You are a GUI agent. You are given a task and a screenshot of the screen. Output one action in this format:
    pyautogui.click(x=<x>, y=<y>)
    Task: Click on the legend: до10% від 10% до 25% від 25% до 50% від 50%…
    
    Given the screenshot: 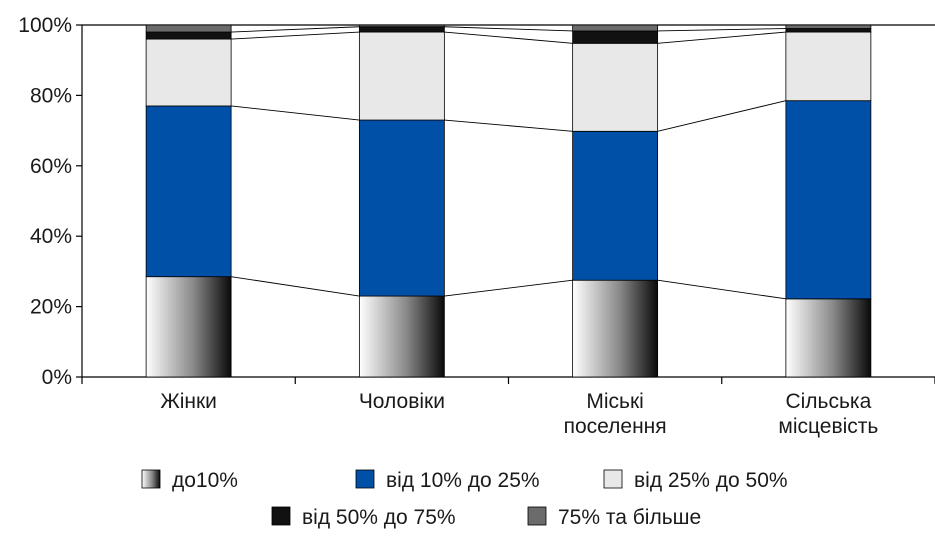 What is the action you would take?
    pyautogui.click(x=464, y=499)
    